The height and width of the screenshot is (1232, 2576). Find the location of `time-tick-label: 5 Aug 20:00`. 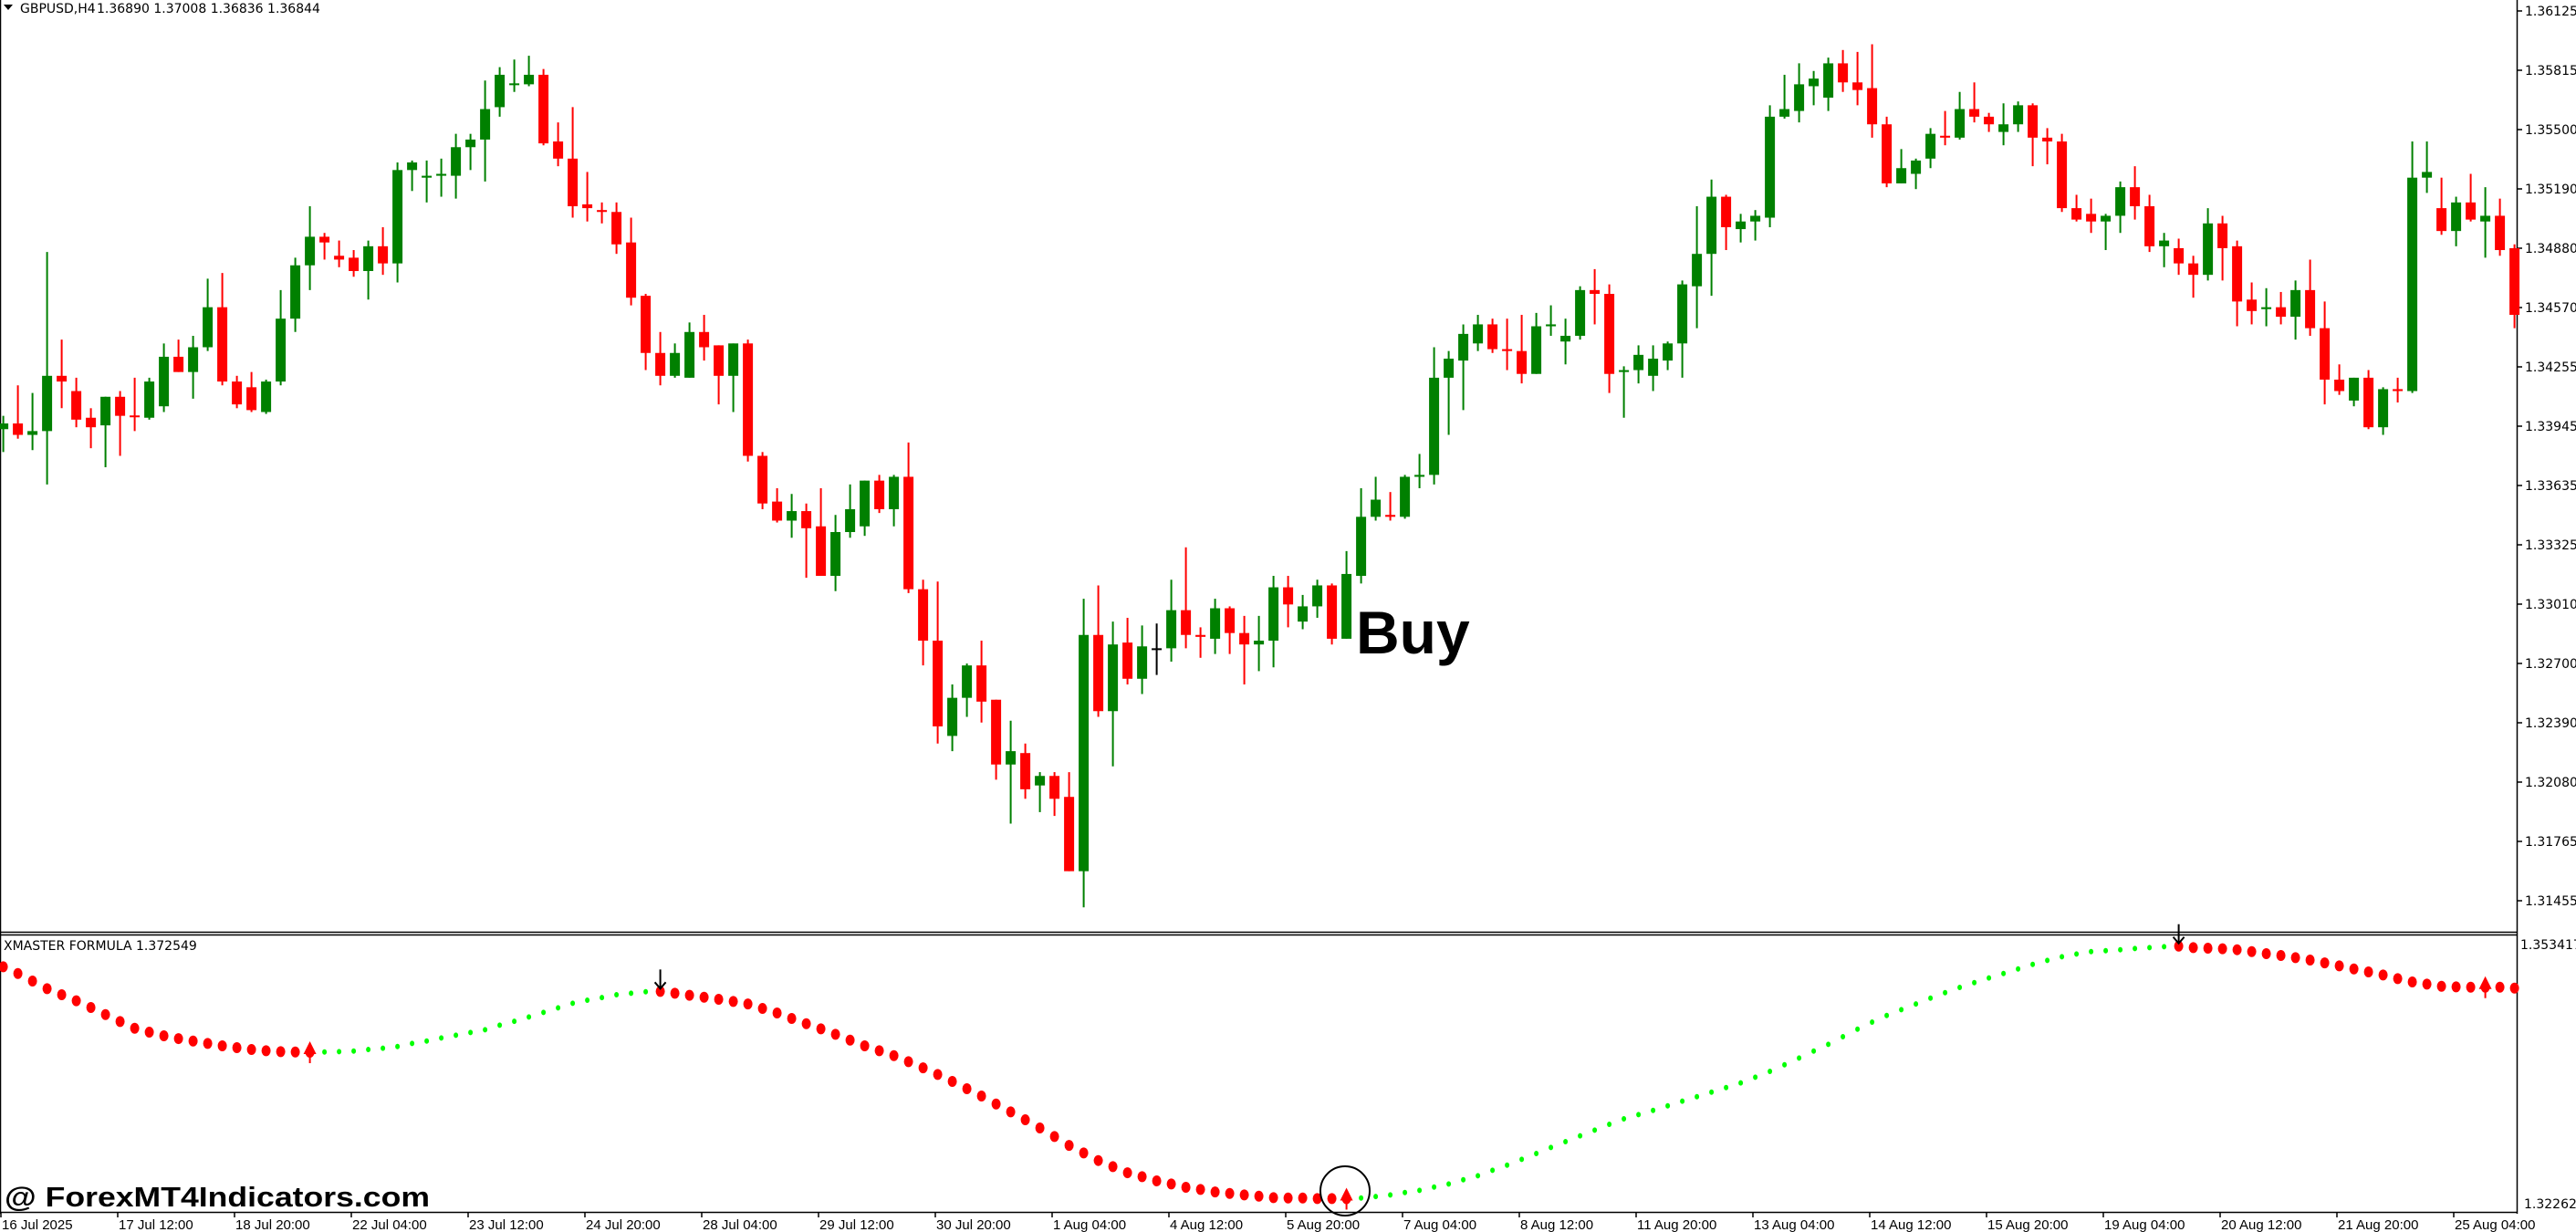

time-tick-label: 5 Aug 20:00 is located at coordinates (1323, 1224).